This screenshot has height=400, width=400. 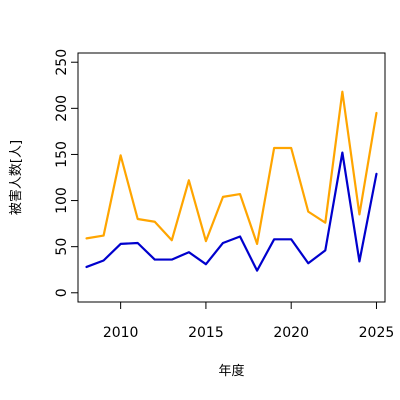 I want to click on x-tick-label: 2020, so click(x=291, y=333).